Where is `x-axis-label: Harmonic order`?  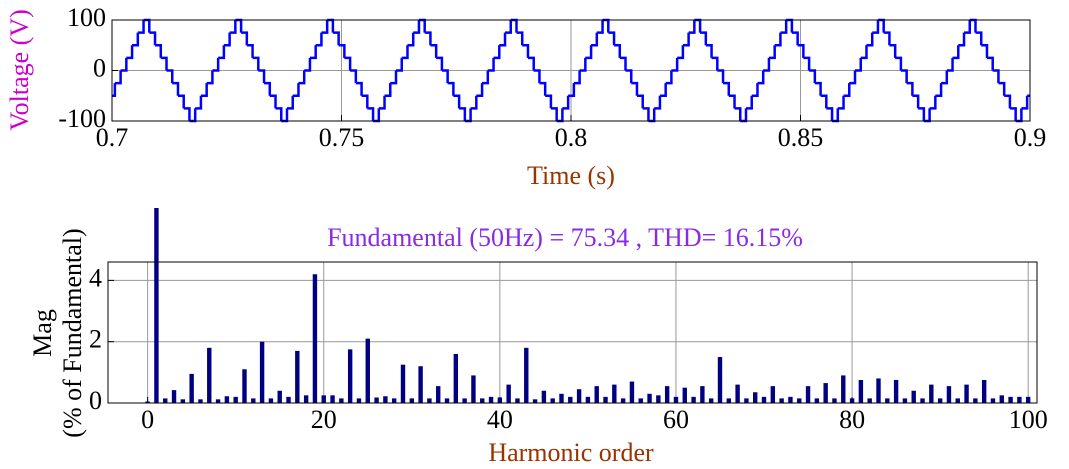 x-axis-label: Harmonic order is located at coordinates (571, 452).